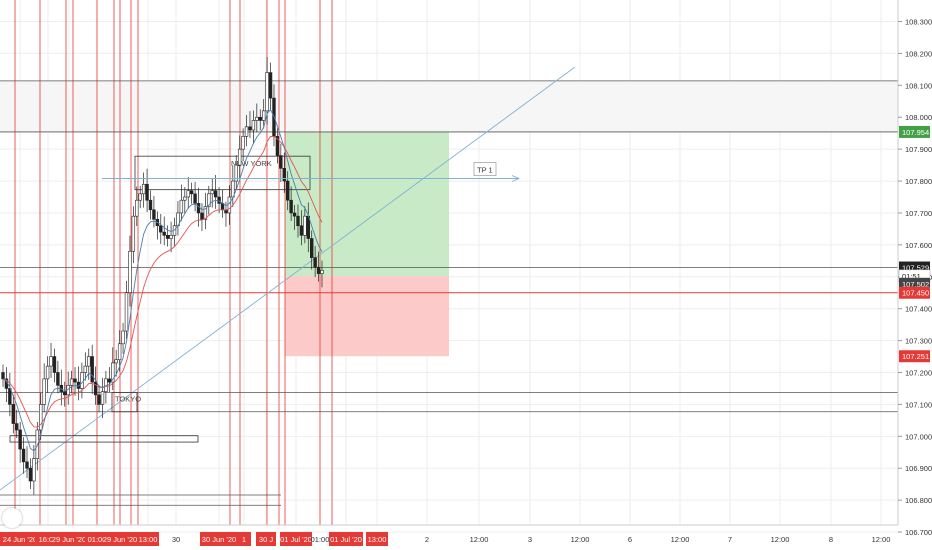 The image size is (932, 550). Describe the element at coordinates (251, 163) in the screenshot. I see `session-box-label: NEW YORK` at that location.